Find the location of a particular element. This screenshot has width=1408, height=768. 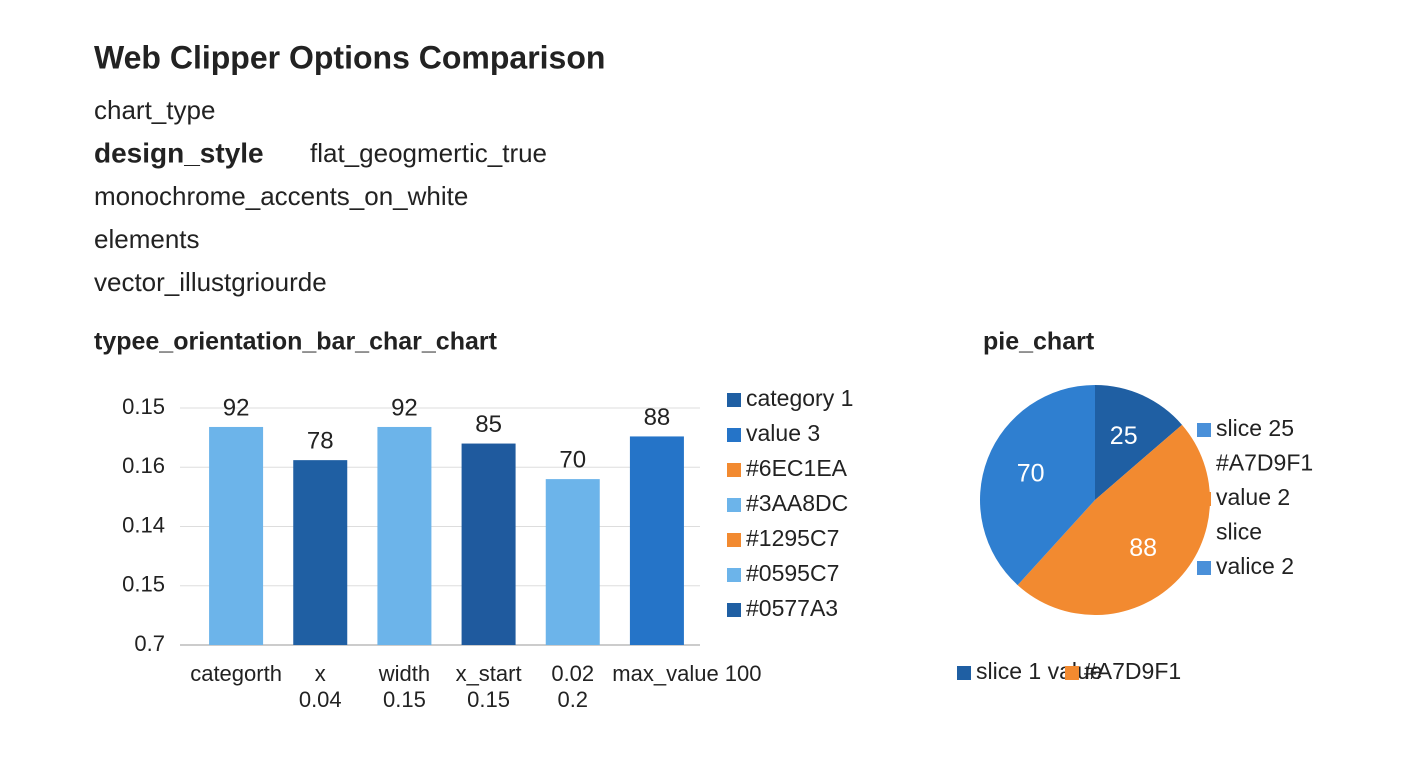

header-line: flat_geogmertic_true is located at coordinates (428, 153).